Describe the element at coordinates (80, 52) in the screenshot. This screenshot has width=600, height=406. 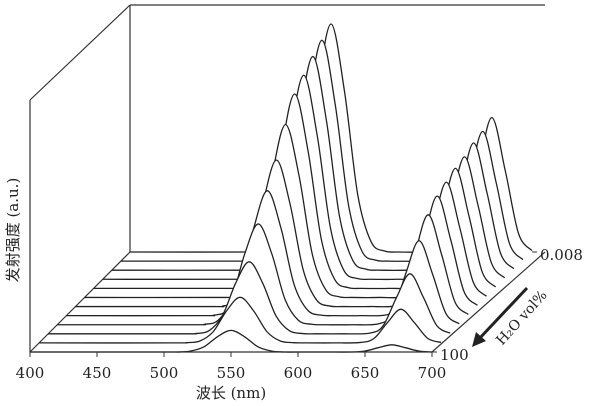
I see `left-wall-top` at that location.